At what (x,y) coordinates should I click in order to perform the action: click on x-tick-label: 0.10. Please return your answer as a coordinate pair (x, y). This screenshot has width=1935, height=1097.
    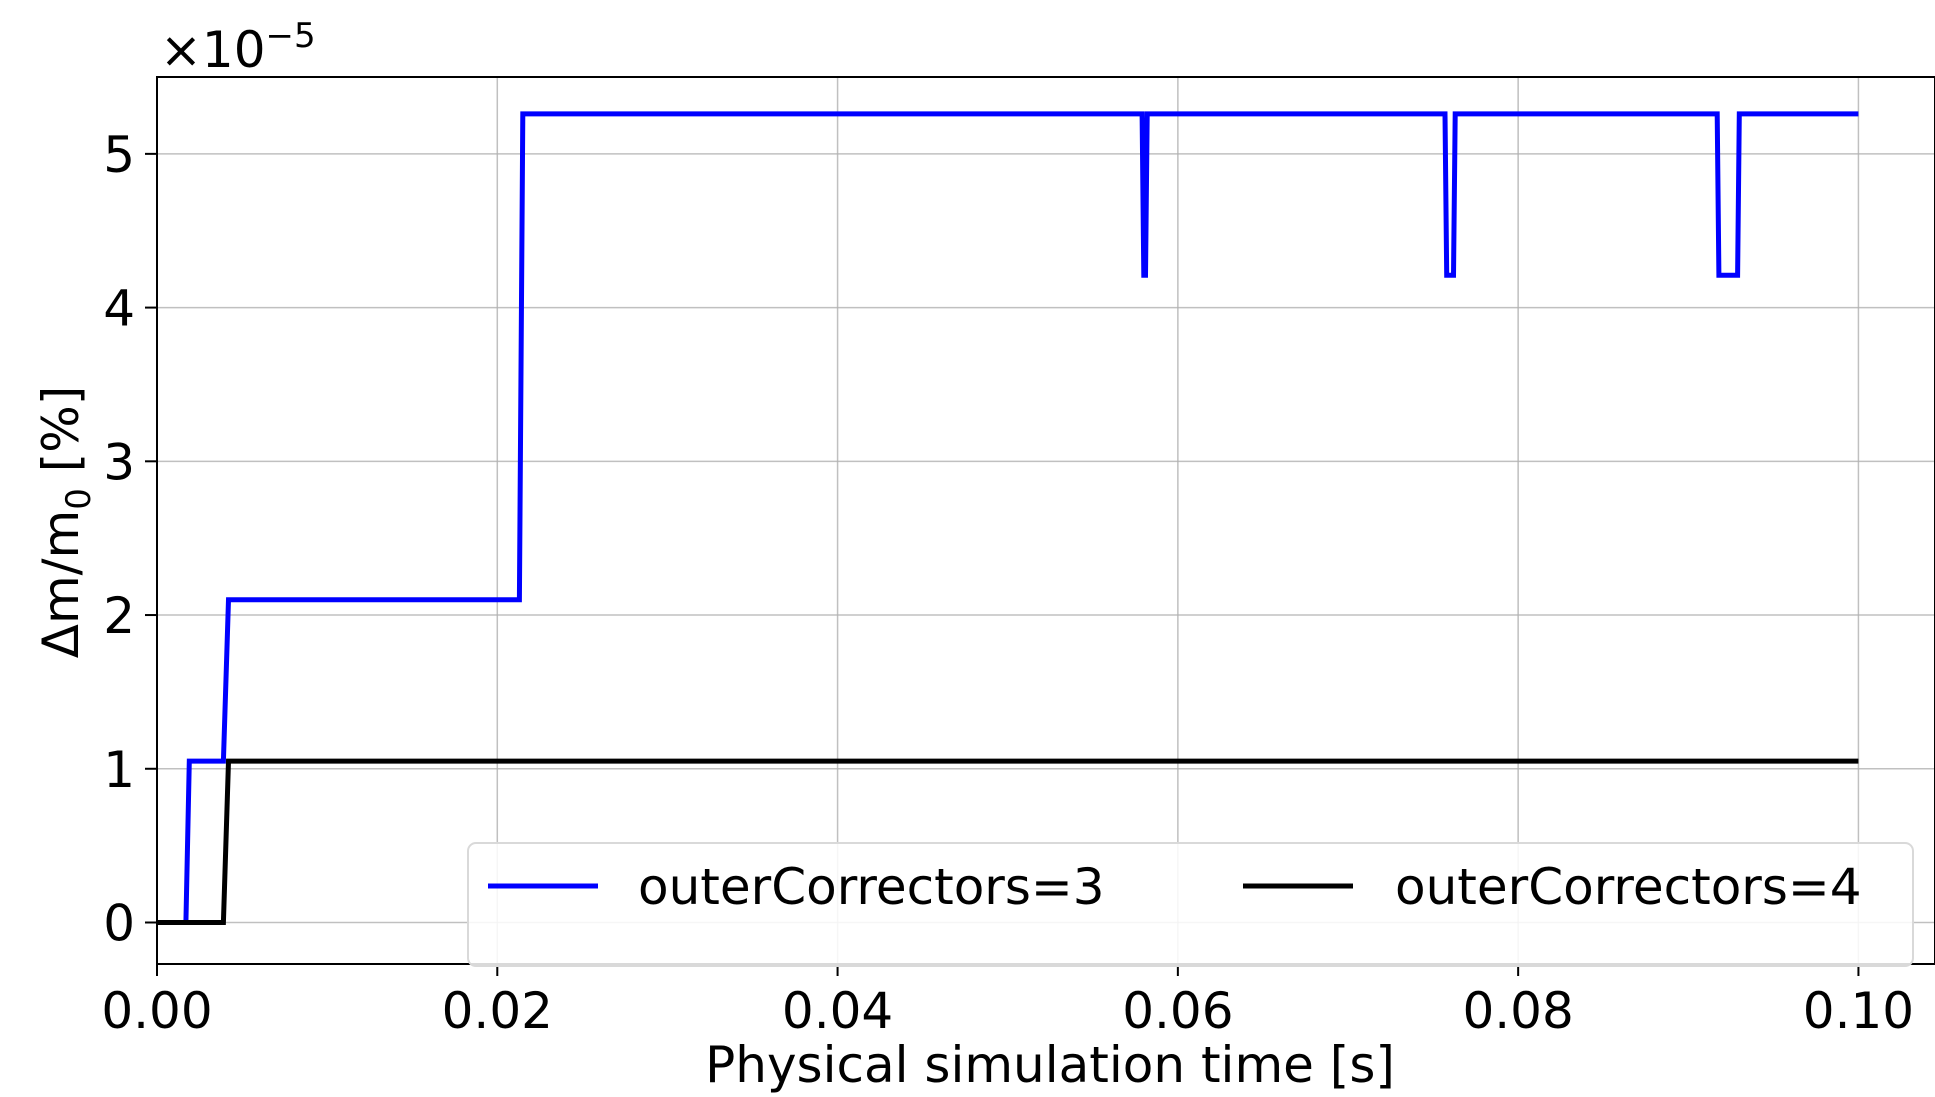
    Looking at the image, I should click on (1858, 1011).